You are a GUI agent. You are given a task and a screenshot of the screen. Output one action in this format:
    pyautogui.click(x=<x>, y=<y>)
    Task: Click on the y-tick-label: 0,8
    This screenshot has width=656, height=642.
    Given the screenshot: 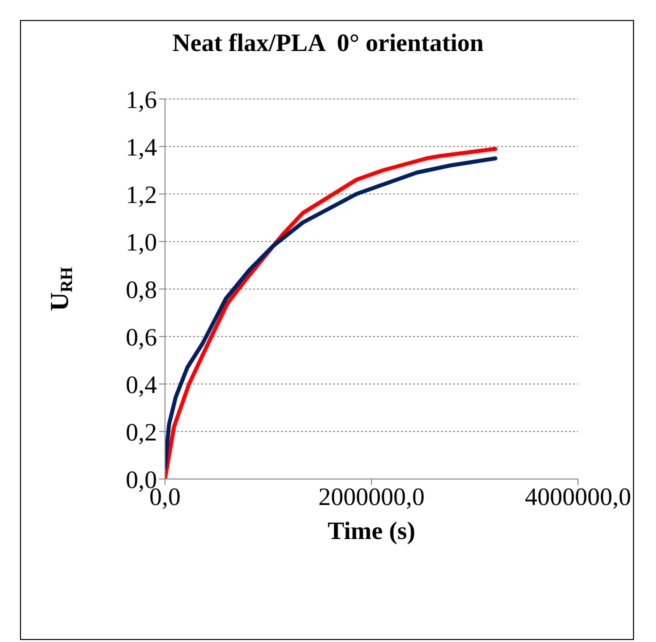 What is the action you would take?
    pyautogui.click(x=141, y=290)
    